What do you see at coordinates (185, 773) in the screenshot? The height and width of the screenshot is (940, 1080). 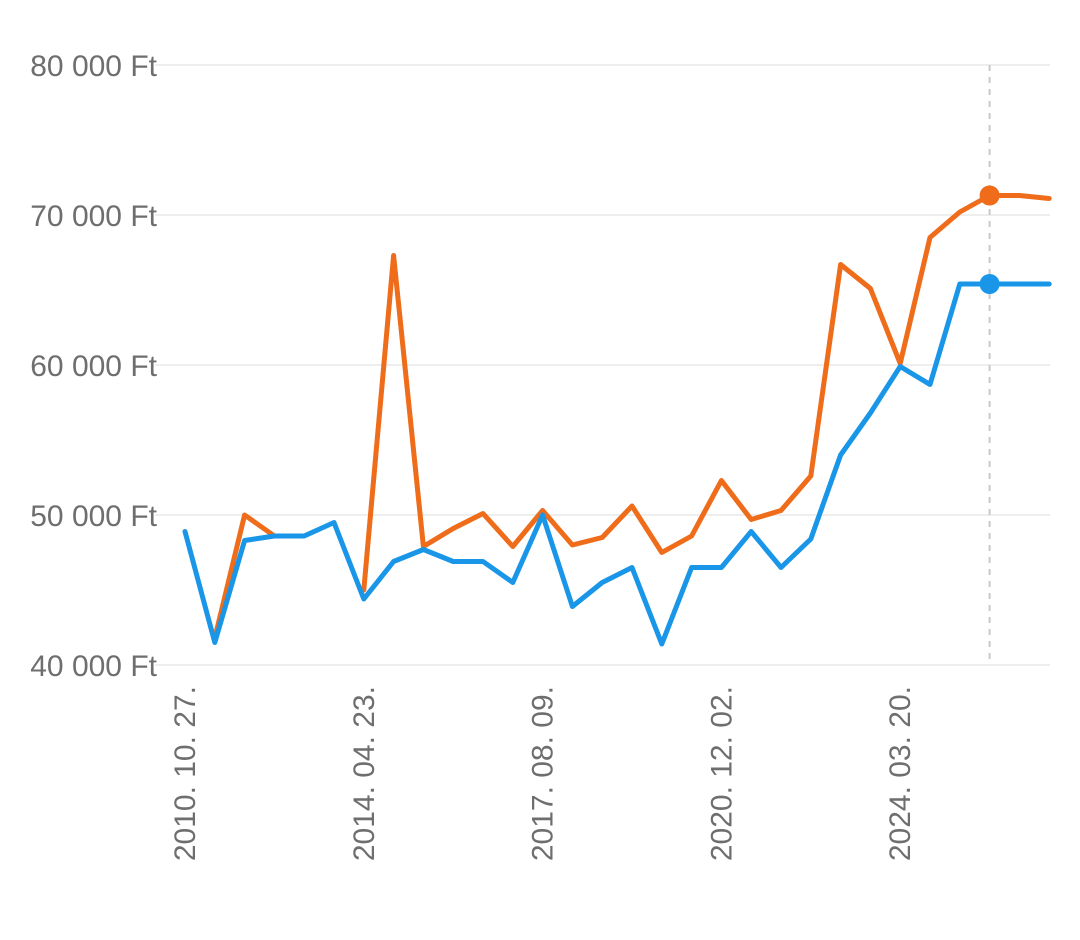 I see `x-tick-label: 2010. 10. 27.` at bounding box center [185, 773].